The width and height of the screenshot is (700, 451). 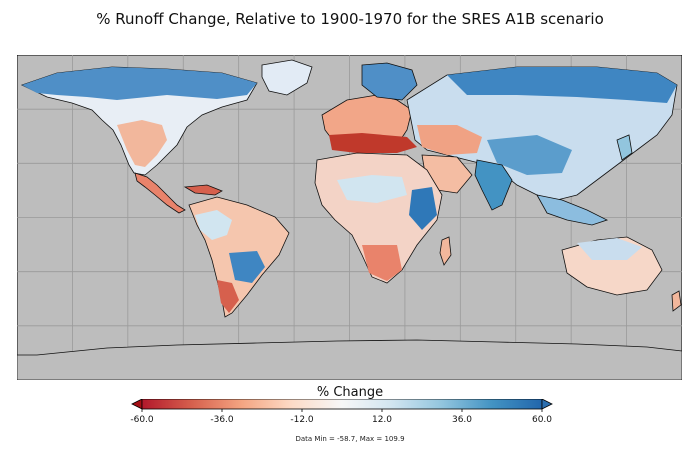 What do you see at coordinates (142, 420) in the screenshot?
I see `colorbar-tick-label: -60.0` at bounding box center [142, 420].